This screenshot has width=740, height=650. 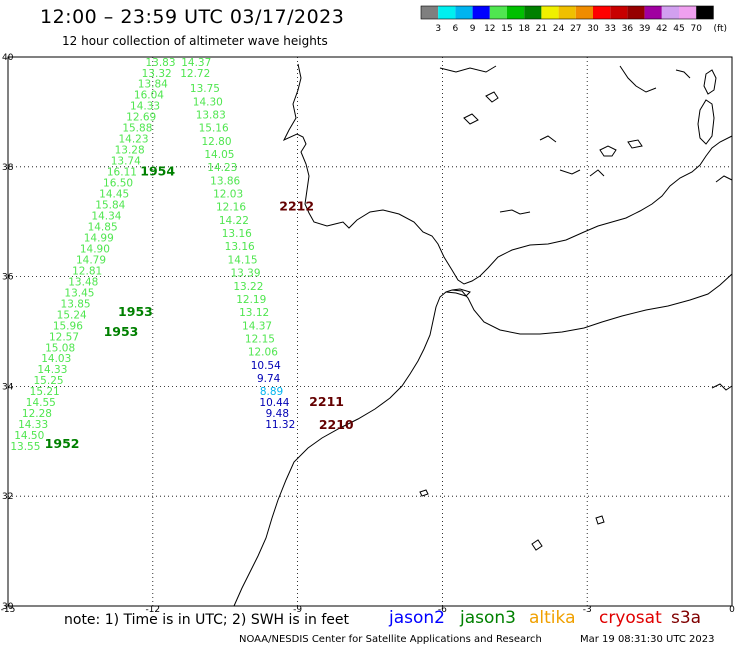 I want to click on wave-height-label: 12.15, so click(x=260, y=339).